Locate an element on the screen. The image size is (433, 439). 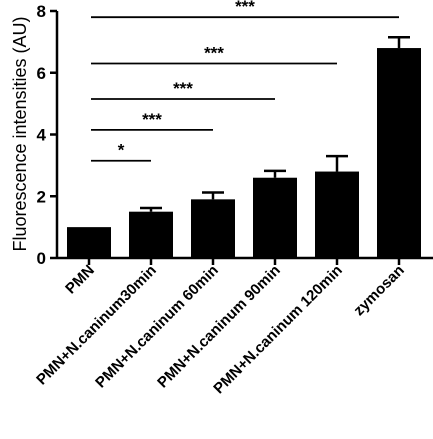
significance-label: * is located at coordinates (121, 150).